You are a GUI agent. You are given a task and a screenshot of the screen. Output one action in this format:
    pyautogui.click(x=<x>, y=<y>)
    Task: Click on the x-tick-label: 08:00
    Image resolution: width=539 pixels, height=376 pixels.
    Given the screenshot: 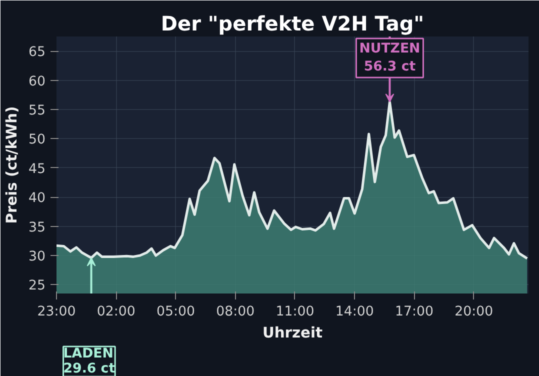 What is the action you would take?
    pyautogui.click(x=235, y=312)
    